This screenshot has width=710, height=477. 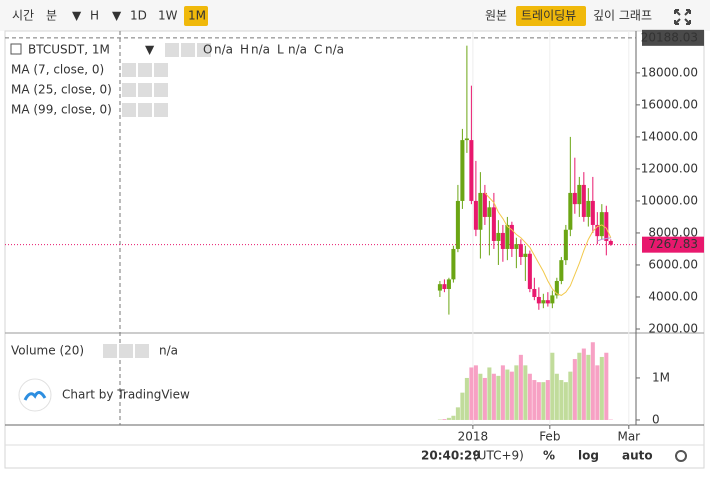 I want to click on toolbar-label: 트레이딩뷰, so click(x=548, y=16).